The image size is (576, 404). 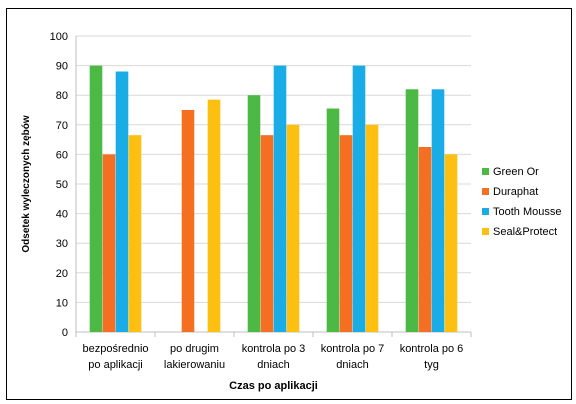 What do you see at coordinates (115, 365) in the screenshot?
I see `x-tick-label: po aplikacji` at bounding box center [115, 365].